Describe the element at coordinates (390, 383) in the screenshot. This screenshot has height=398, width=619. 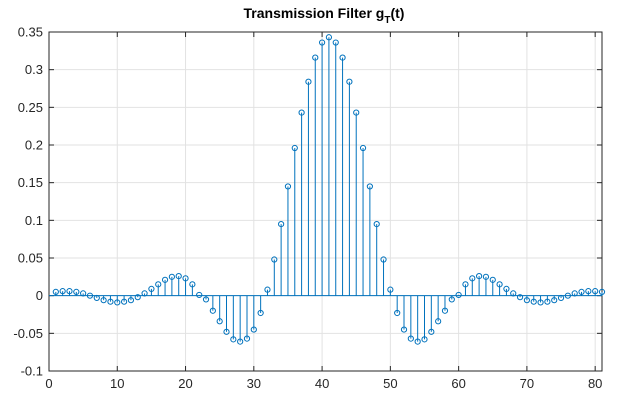
I see `x-tick-label: 50` at that location.